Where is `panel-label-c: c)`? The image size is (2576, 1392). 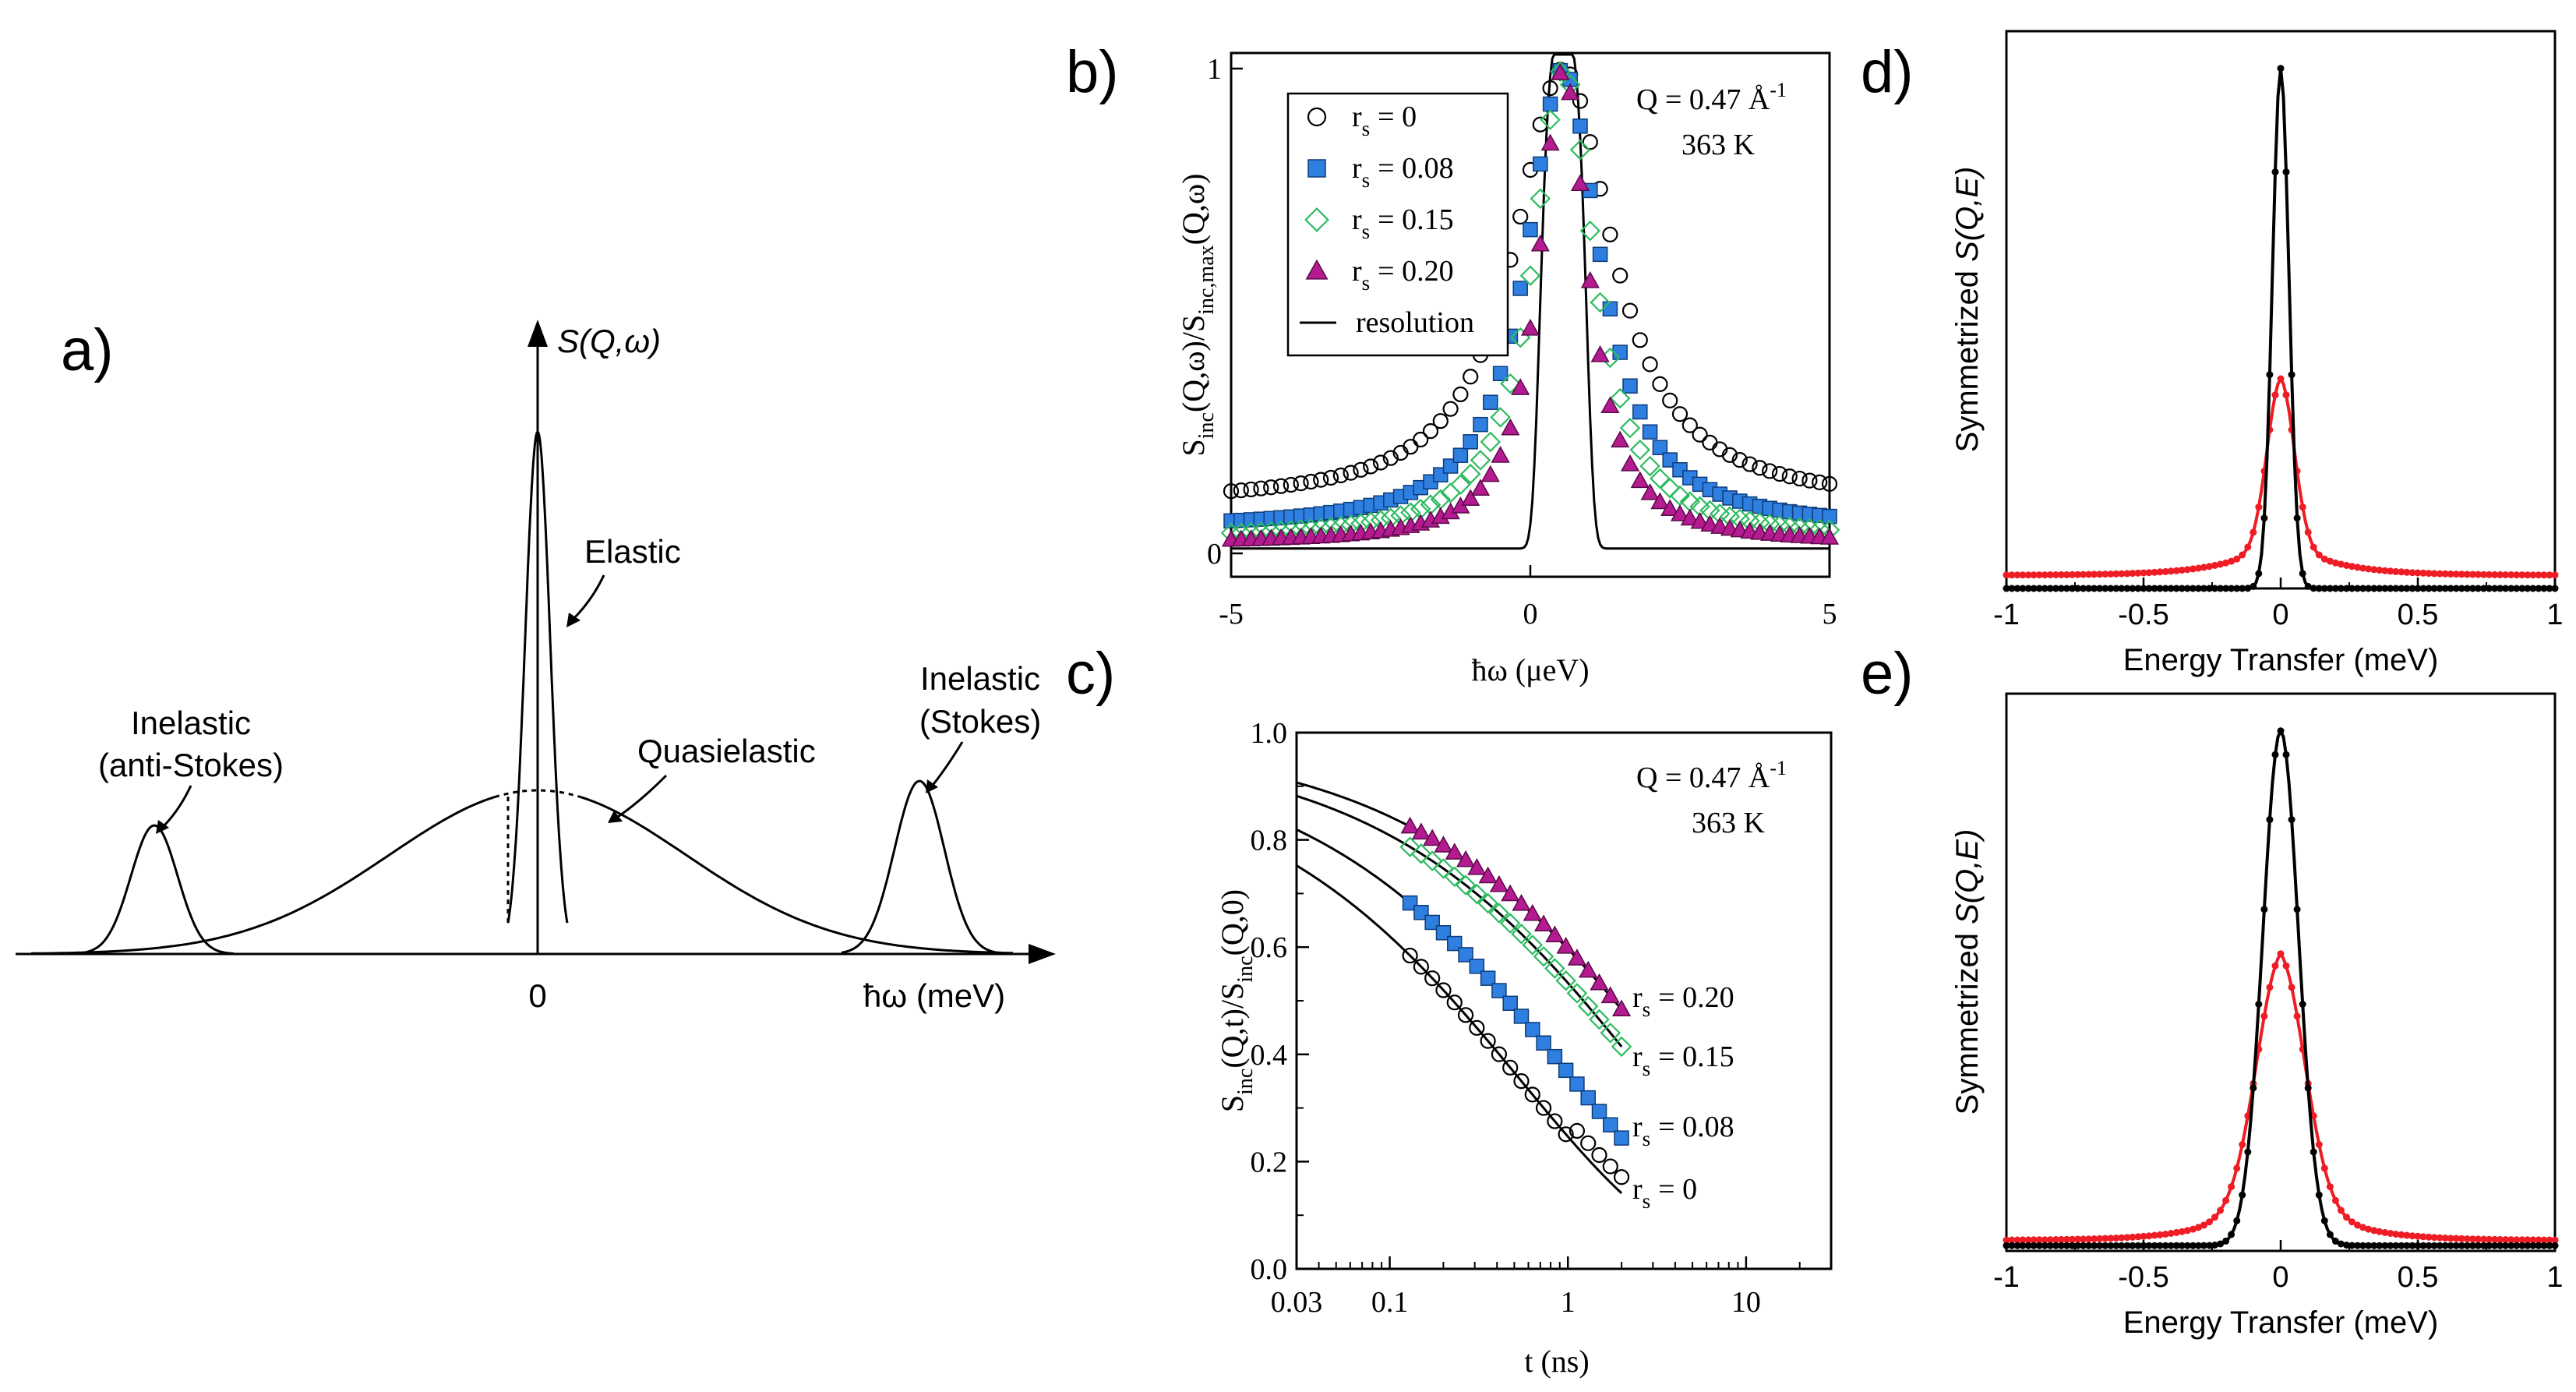 panel-label-c: c) is located at coordinates (1090, 674).